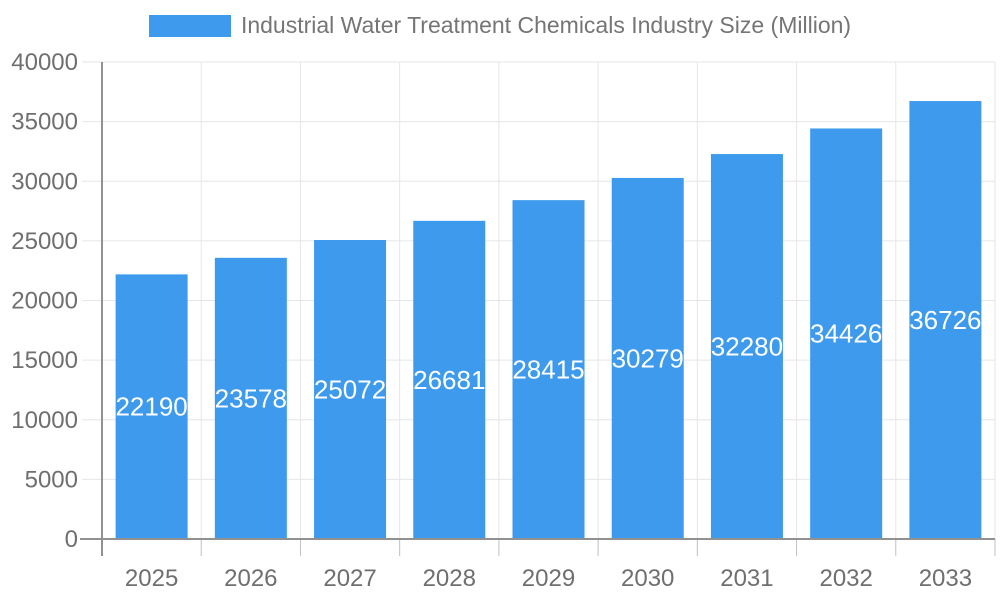 The height and width of the screenshot is (600, 1000). What do you see at coordinates (746, 578) in the screenshot?
I see `x-axis-tick-label: 2031` at bounding box center [746, 578].